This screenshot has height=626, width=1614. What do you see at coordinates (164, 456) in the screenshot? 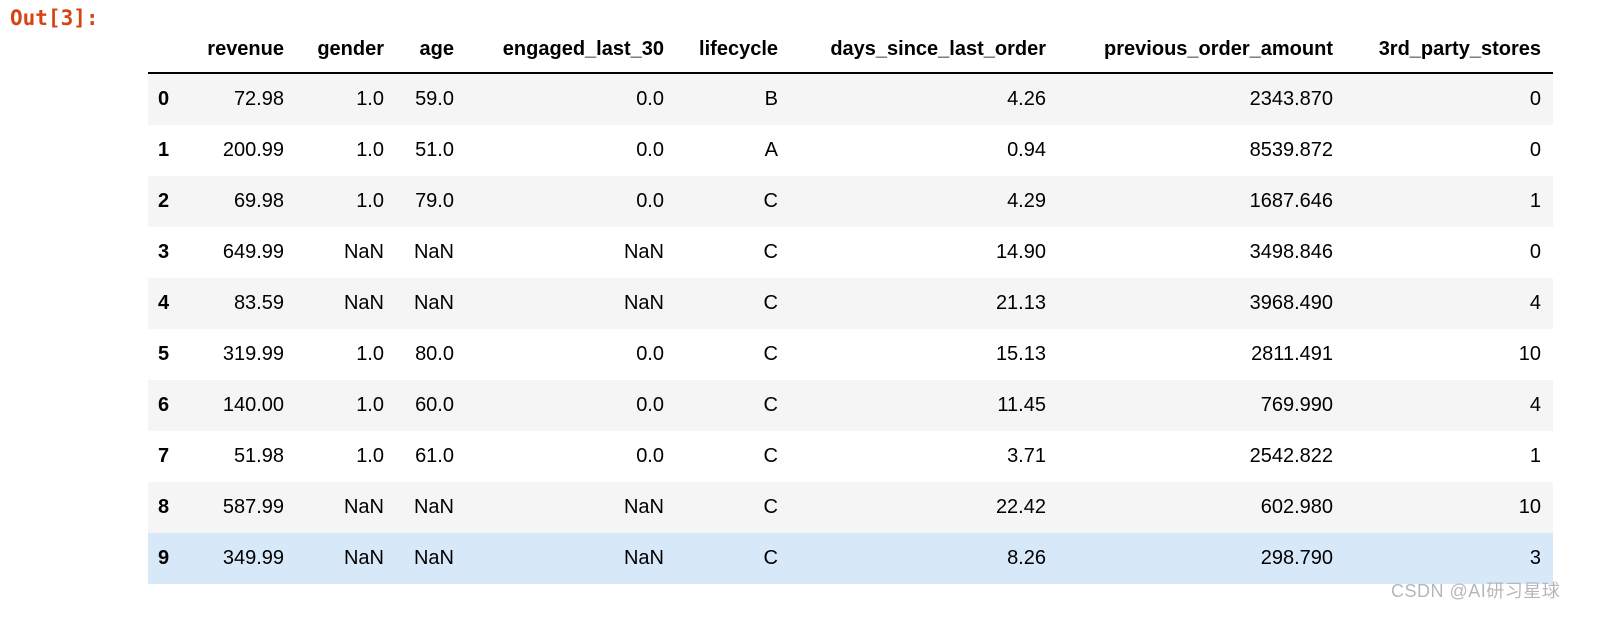
I see `row-index: 7` at bounding box center [164, 456].